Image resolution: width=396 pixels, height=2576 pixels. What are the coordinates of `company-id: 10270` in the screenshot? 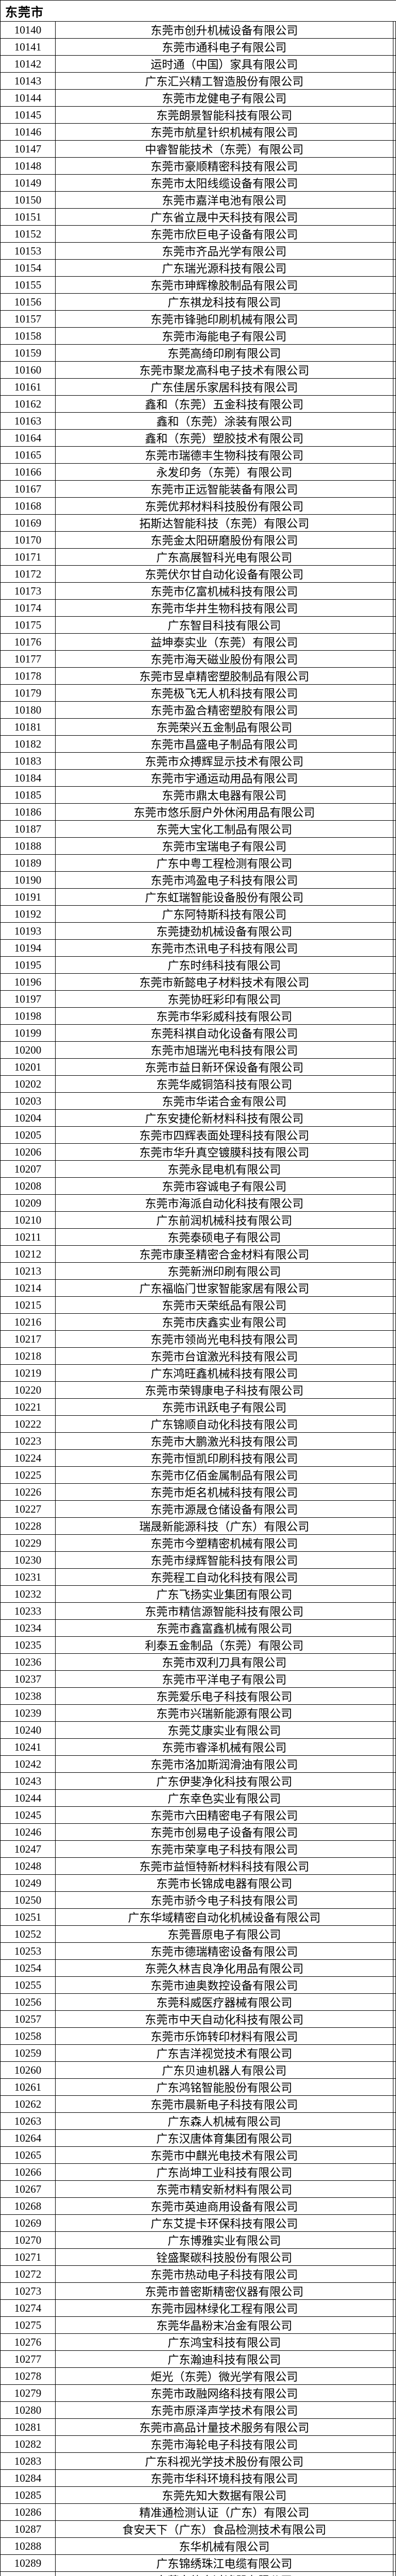 It's located at (28, 2240).